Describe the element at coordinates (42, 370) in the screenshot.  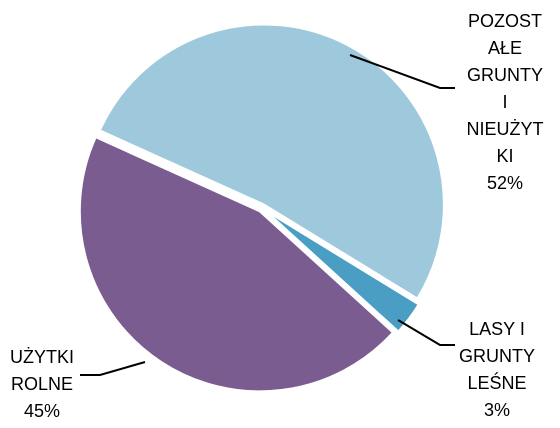
I see `slice-label: UŻYTKI ROLNE` at that location.